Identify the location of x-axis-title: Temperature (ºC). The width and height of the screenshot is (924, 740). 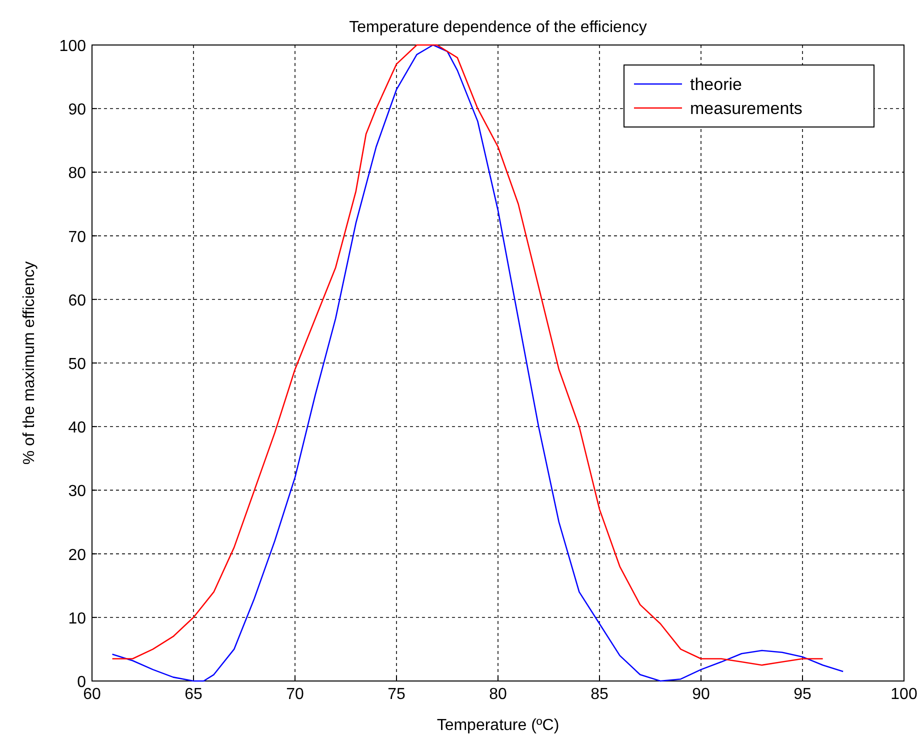
(498, 725).